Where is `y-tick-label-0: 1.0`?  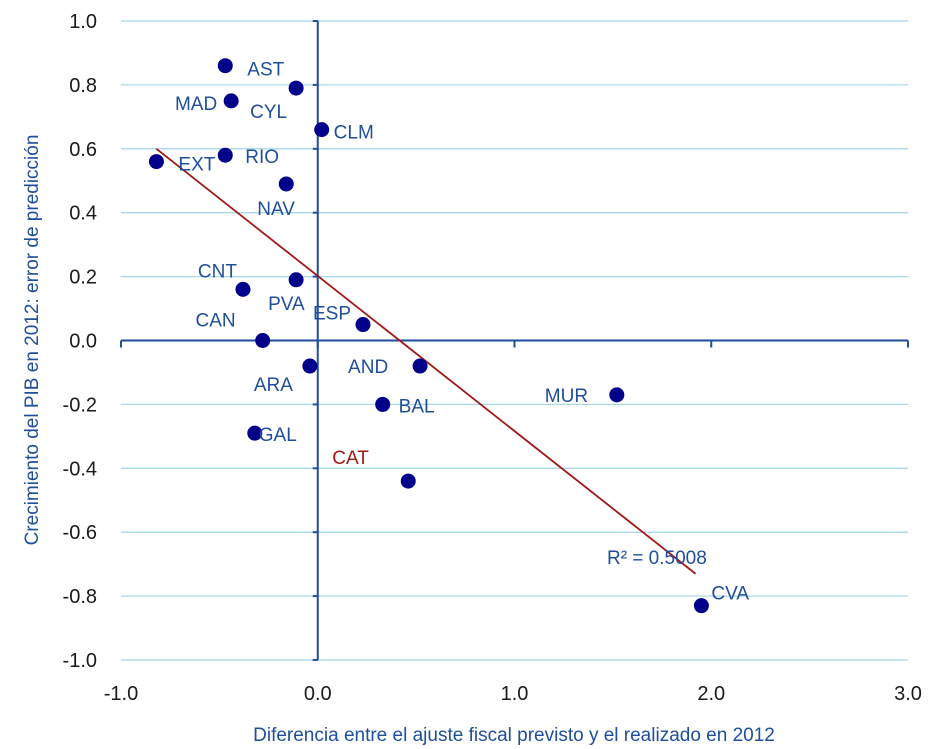
y-tick-label-0: 1.0 is located at coordinates (83, 22).